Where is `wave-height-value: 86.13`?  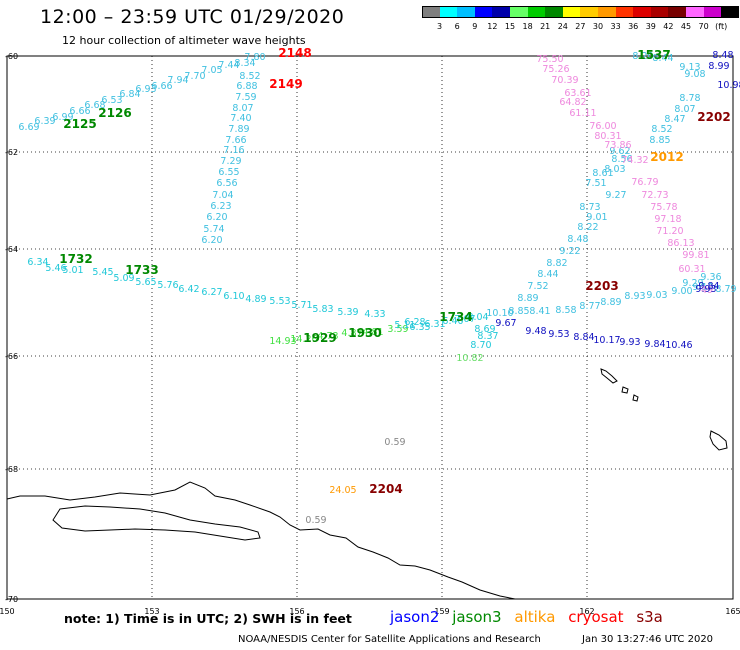 wave-height-value: 86.13 is located at coordinates (680, 243).